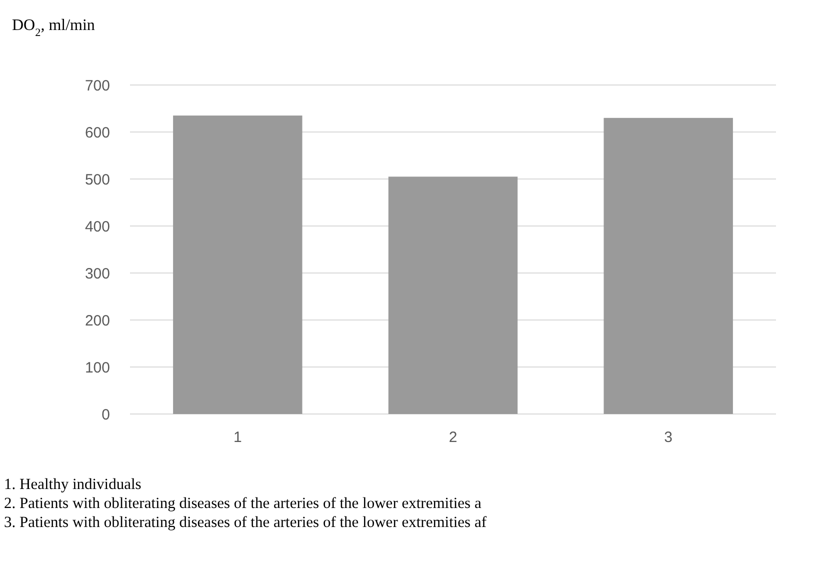 The height and width of the screenshot is (569, 836). Describe the element at coordinates (237, 437) in the screenshot. I see `x-tick-label: 1` at that location.